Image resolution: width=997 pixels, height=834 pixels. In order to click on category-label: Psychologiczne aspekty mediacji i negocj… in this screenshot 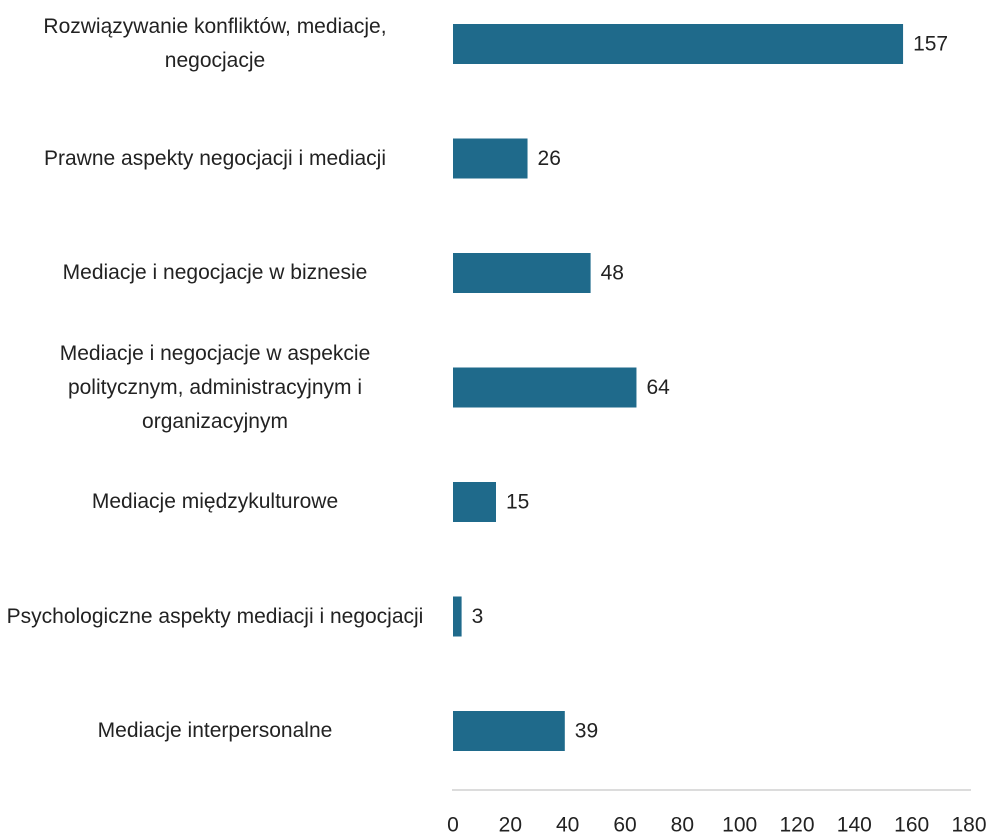, I will do `click(215, 616)`.